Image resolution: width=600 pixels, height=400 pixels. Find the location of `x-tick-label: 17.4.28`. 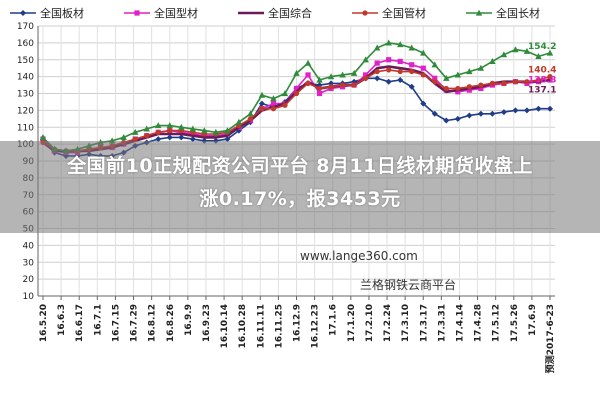

x-tick-label: 17.4.28 is located at coordinates (479, 323).